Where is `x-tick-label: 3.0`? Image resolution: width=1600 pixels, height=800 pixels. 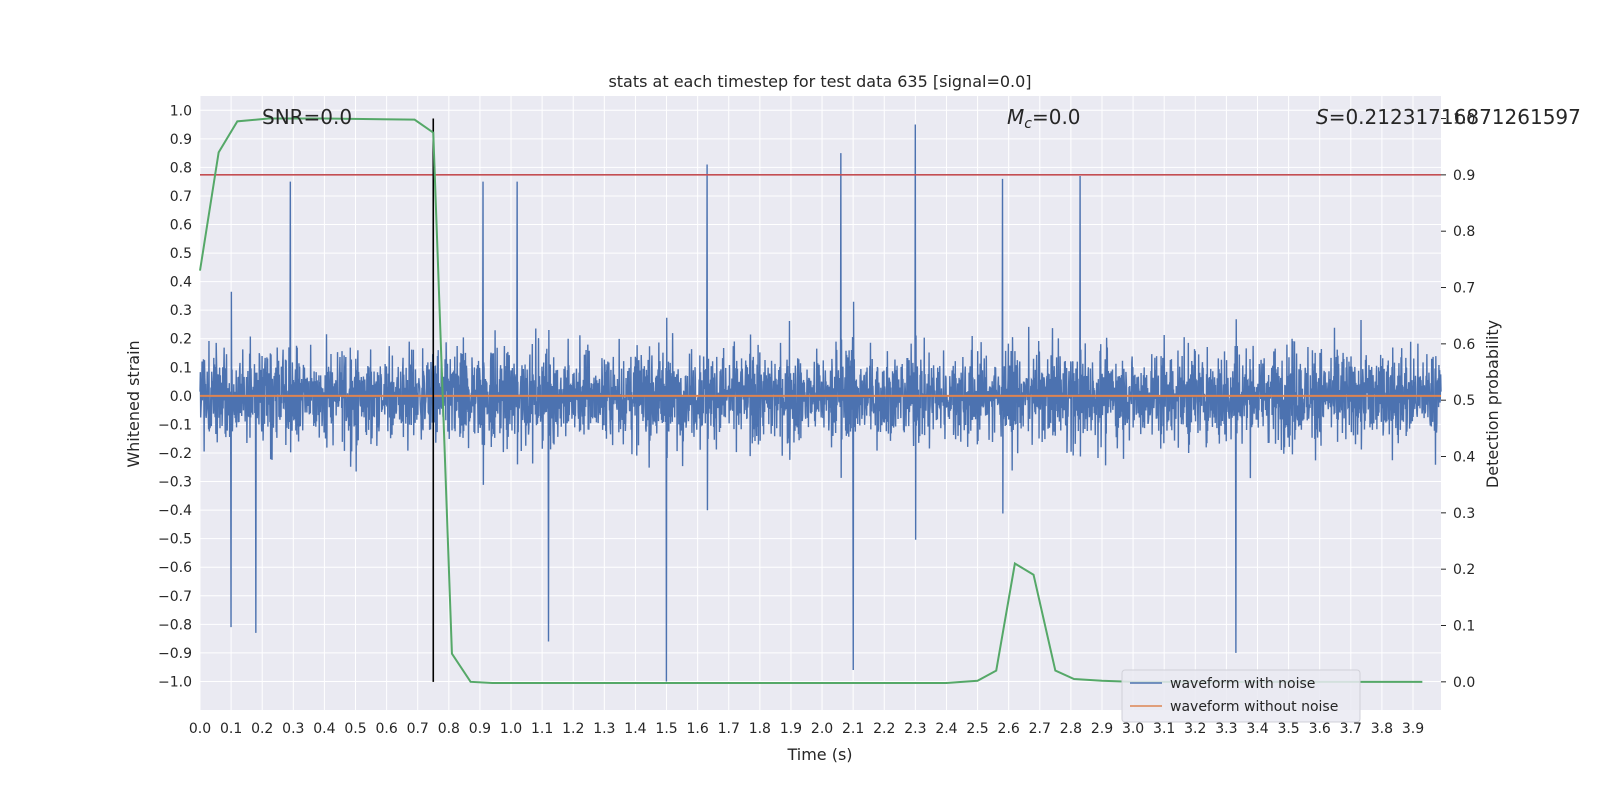 x-tick-label: 3.0 is located at coordinates (1133, 729).